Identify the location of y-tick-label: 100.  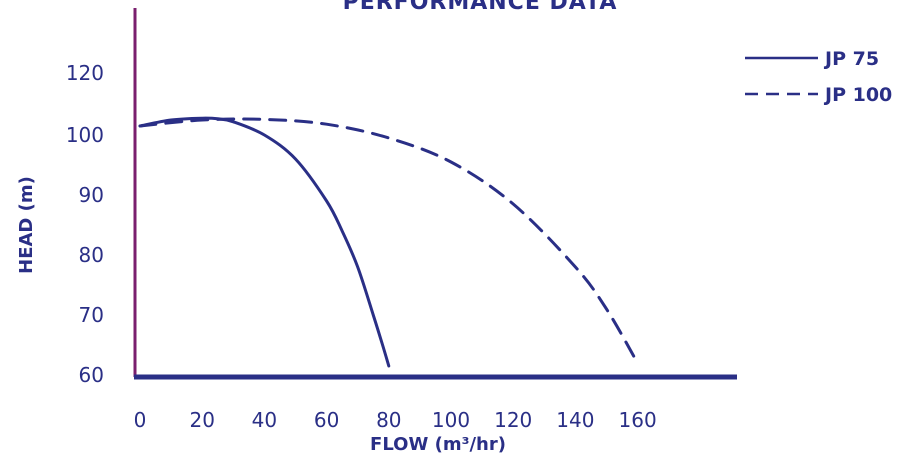
(85, 135).